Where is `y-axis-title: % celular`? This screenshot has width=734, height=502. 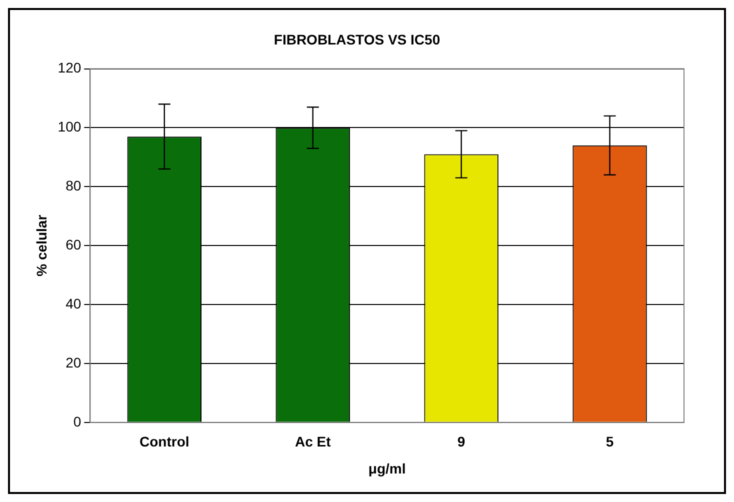 y-axis-title: % celular is located at coordinates (41, 245).